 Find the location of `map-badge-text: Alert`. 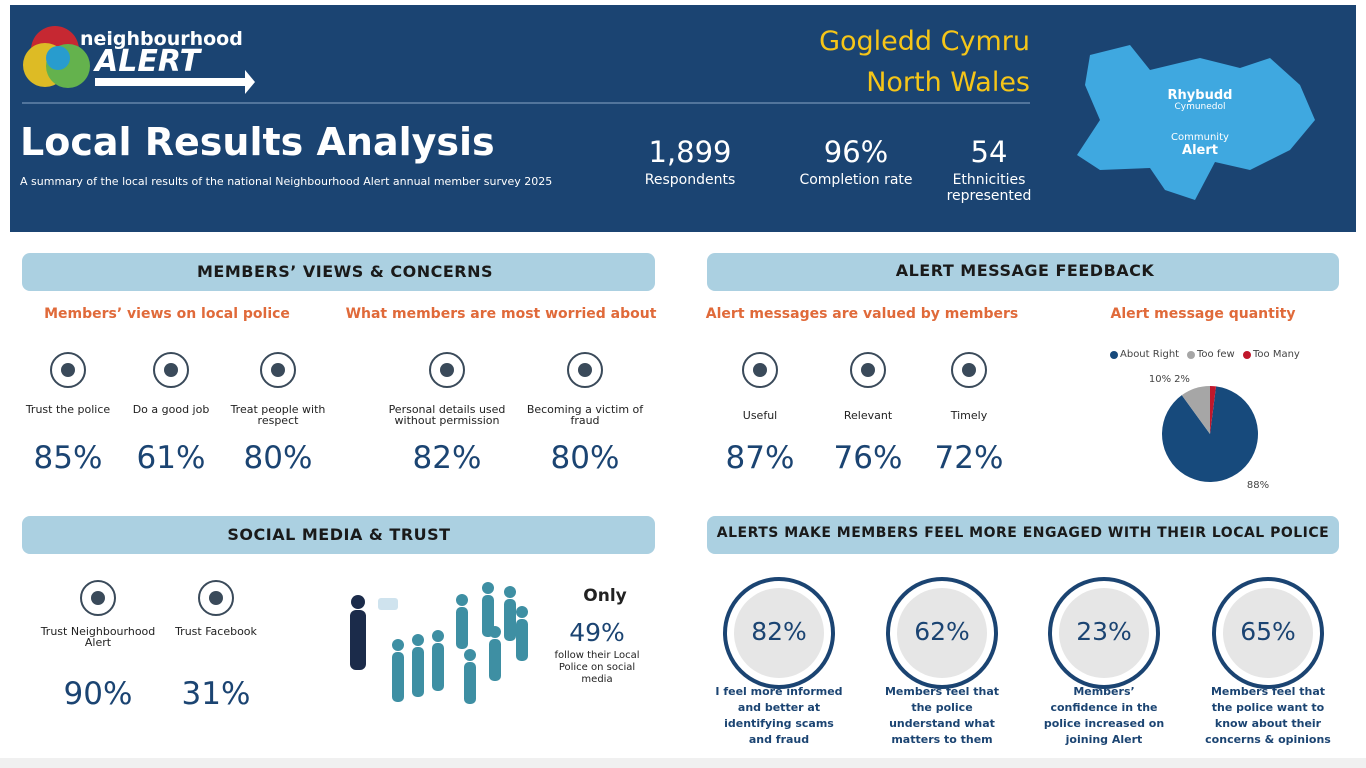

map-badge-text: Alert is located at coordinates (1200, 150).